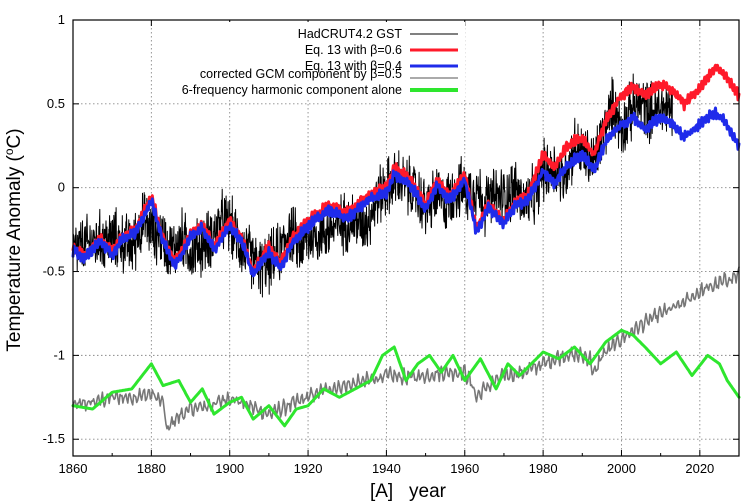  Describe the element at coordinates (292, 90) in the screenshot. I see `legend-label-harmonic: 6-frequency harmonic component alone` at that location.